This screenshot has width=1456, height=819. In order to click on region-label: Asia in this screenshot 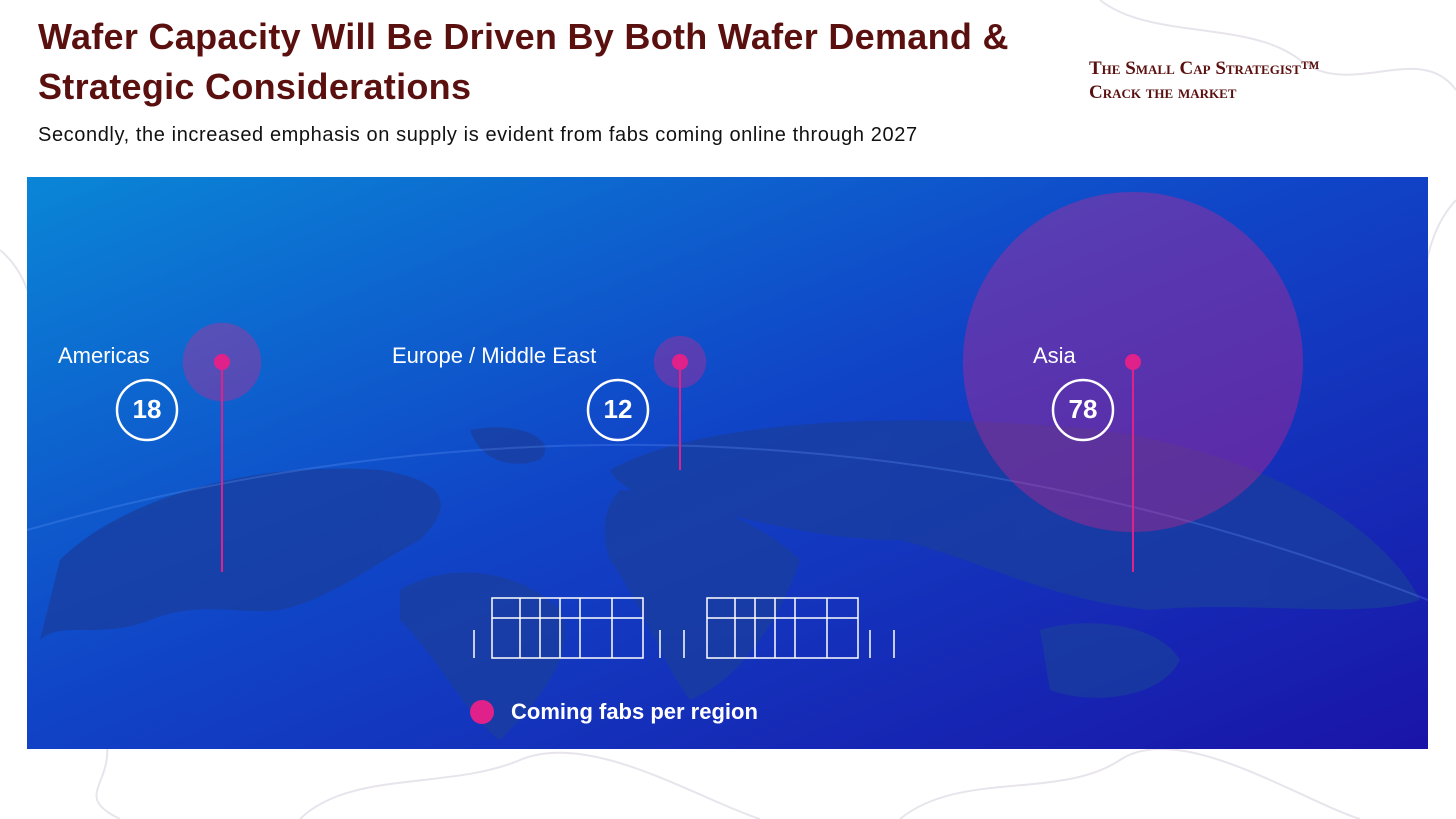, I will do `click(1055, 355)`.